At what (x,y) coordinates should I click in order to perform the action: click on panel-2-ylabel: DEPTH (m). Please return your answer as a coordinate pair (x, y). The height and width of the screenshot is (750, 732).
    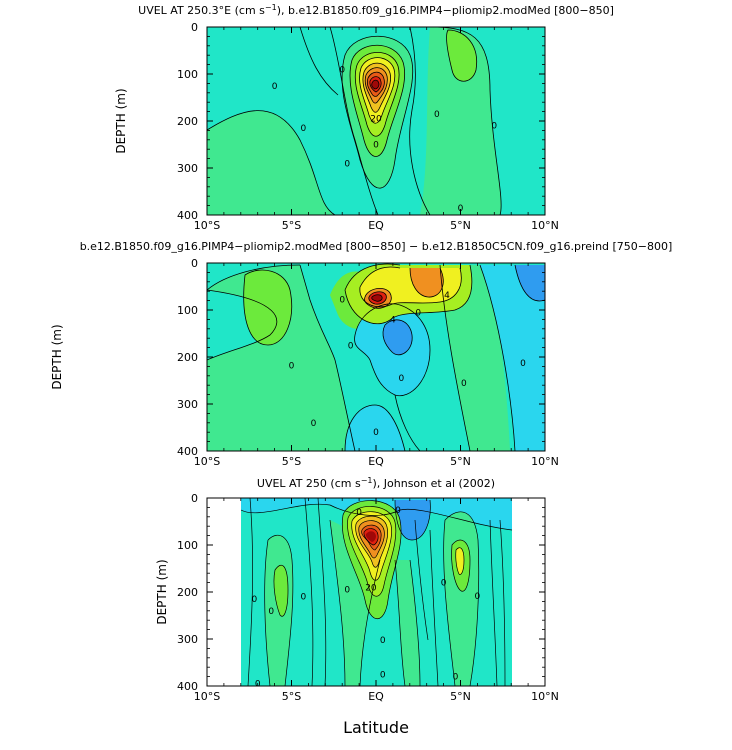
    Looking at the image, I should click on (57, 356).